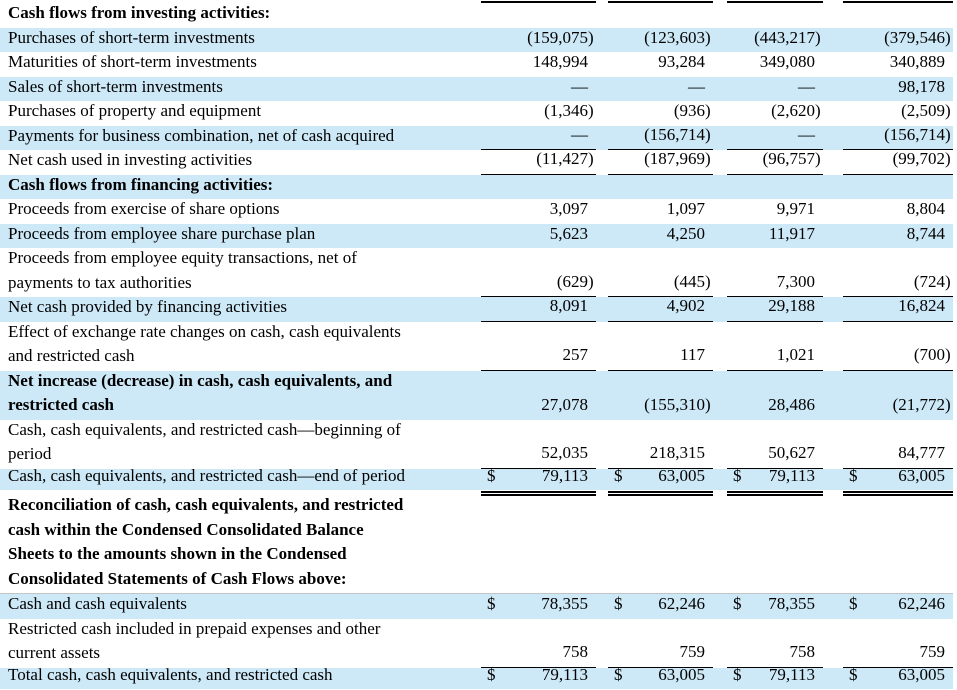  Describe the element at coordinates (564, 404) in the screenshot. I see `value-text: 27,078` at that location.